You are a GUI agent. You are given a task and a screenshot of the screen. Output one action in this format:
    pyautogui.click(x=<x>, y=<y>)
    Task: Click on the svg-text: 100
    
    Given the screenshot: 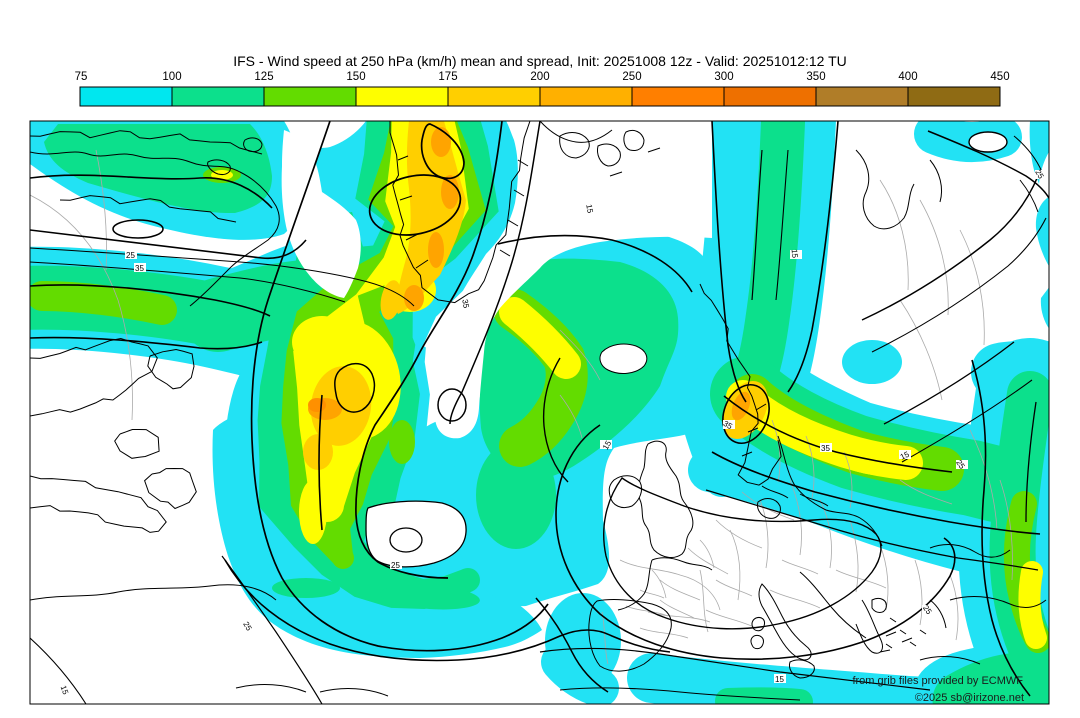 What is the action you would take?
    pyautogui.click(x=171, y=77)
    